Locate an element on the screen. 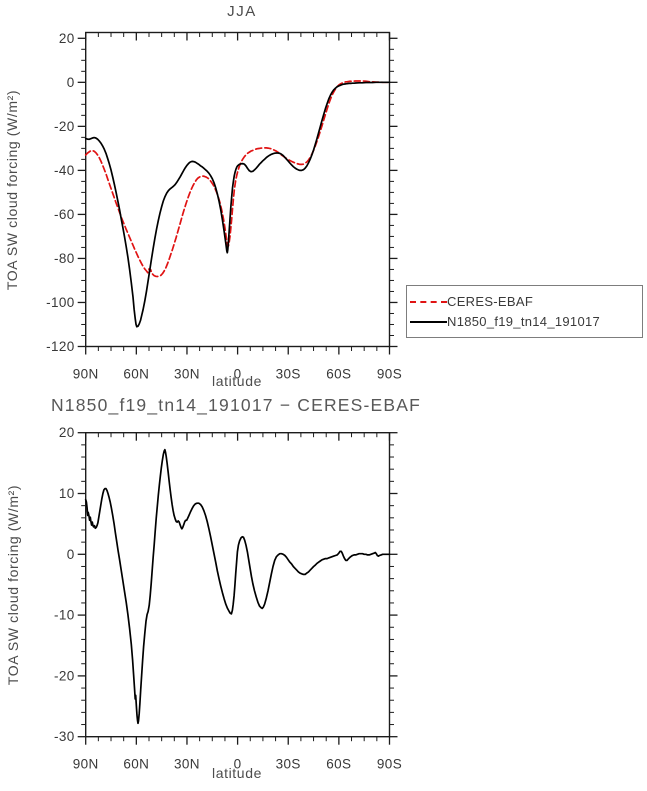 This screenshot has height=791, width=647. top-x-axis-label: latitude is located at coordinates (237, 381).